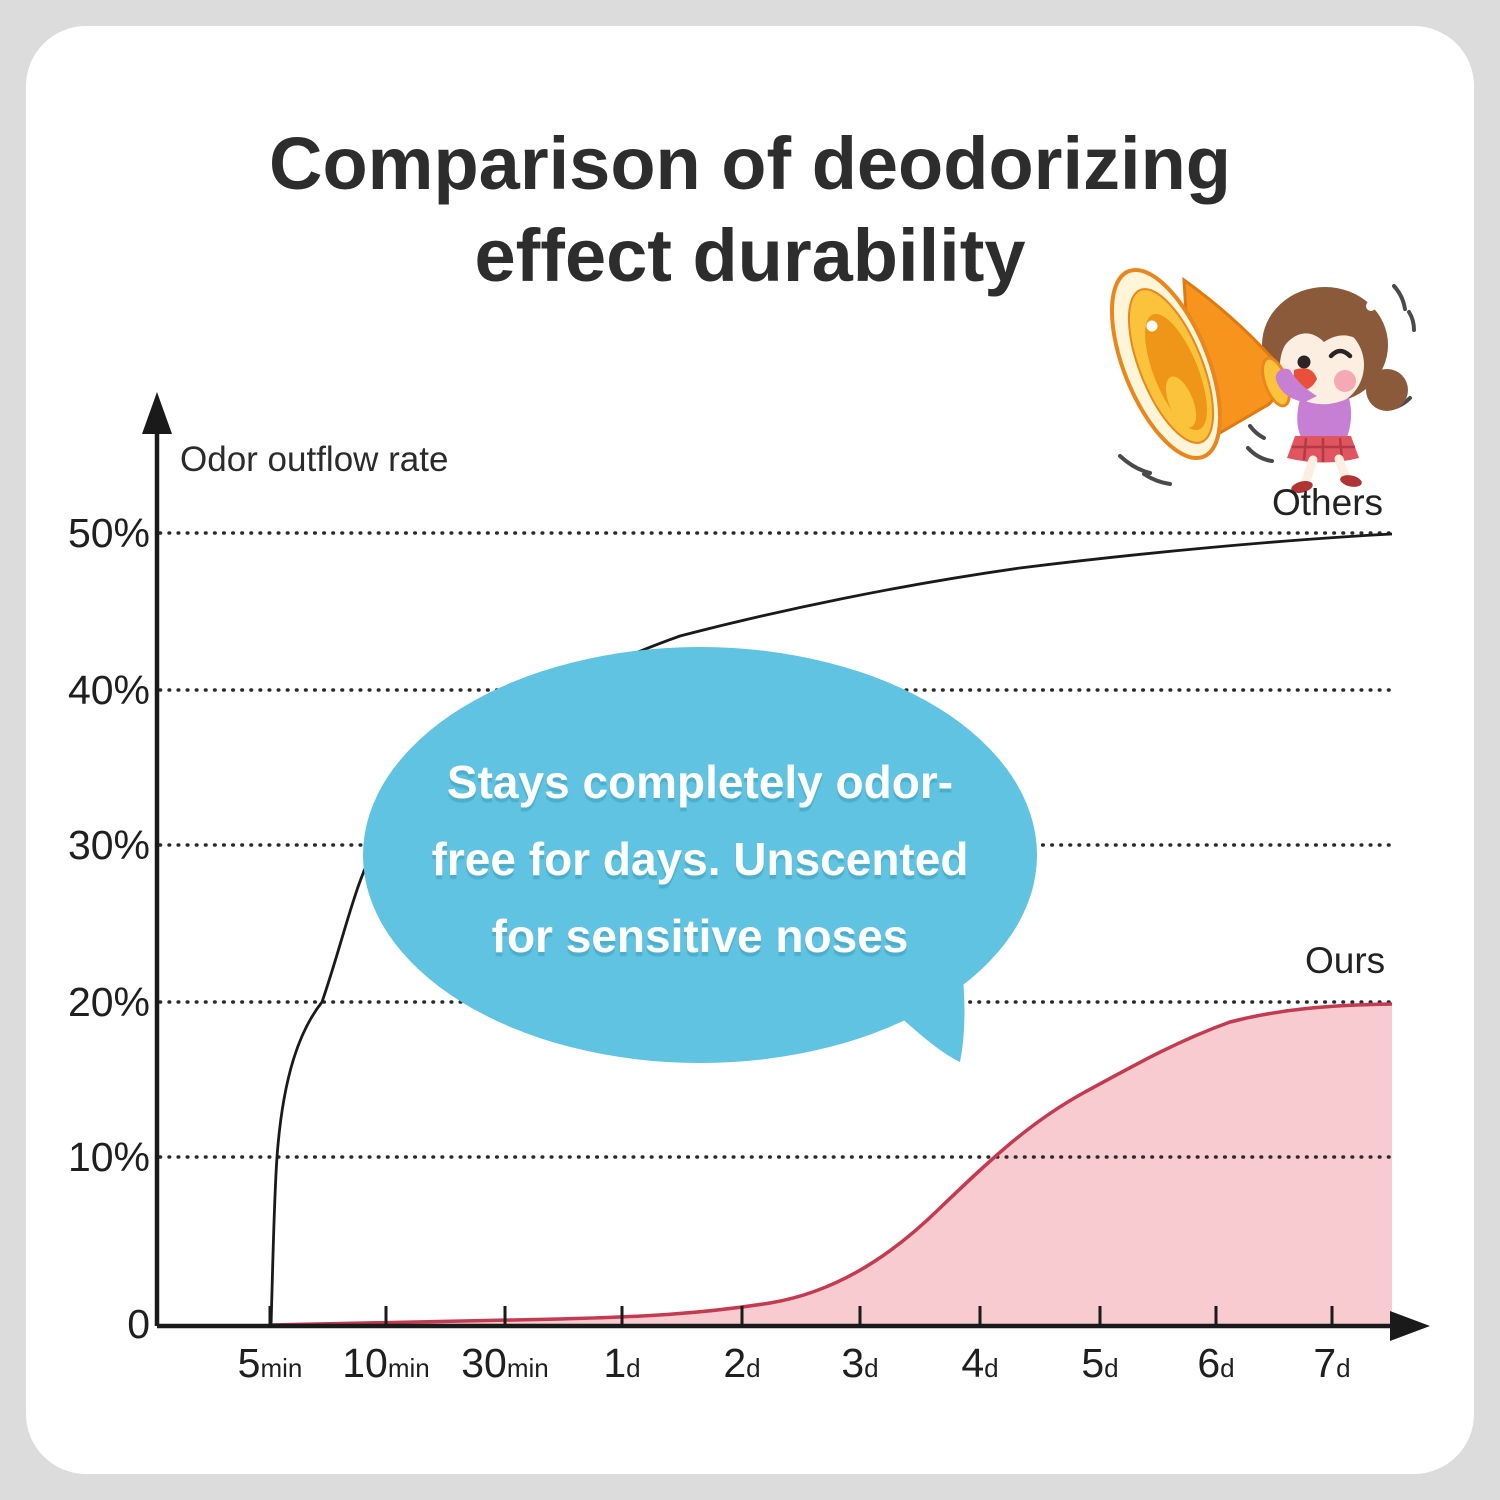 The image size is (1500, 1500). Describe the element at coordinates (1332, 1363) in the screenshot. I see `x-tick-7d: 7d` at that location.